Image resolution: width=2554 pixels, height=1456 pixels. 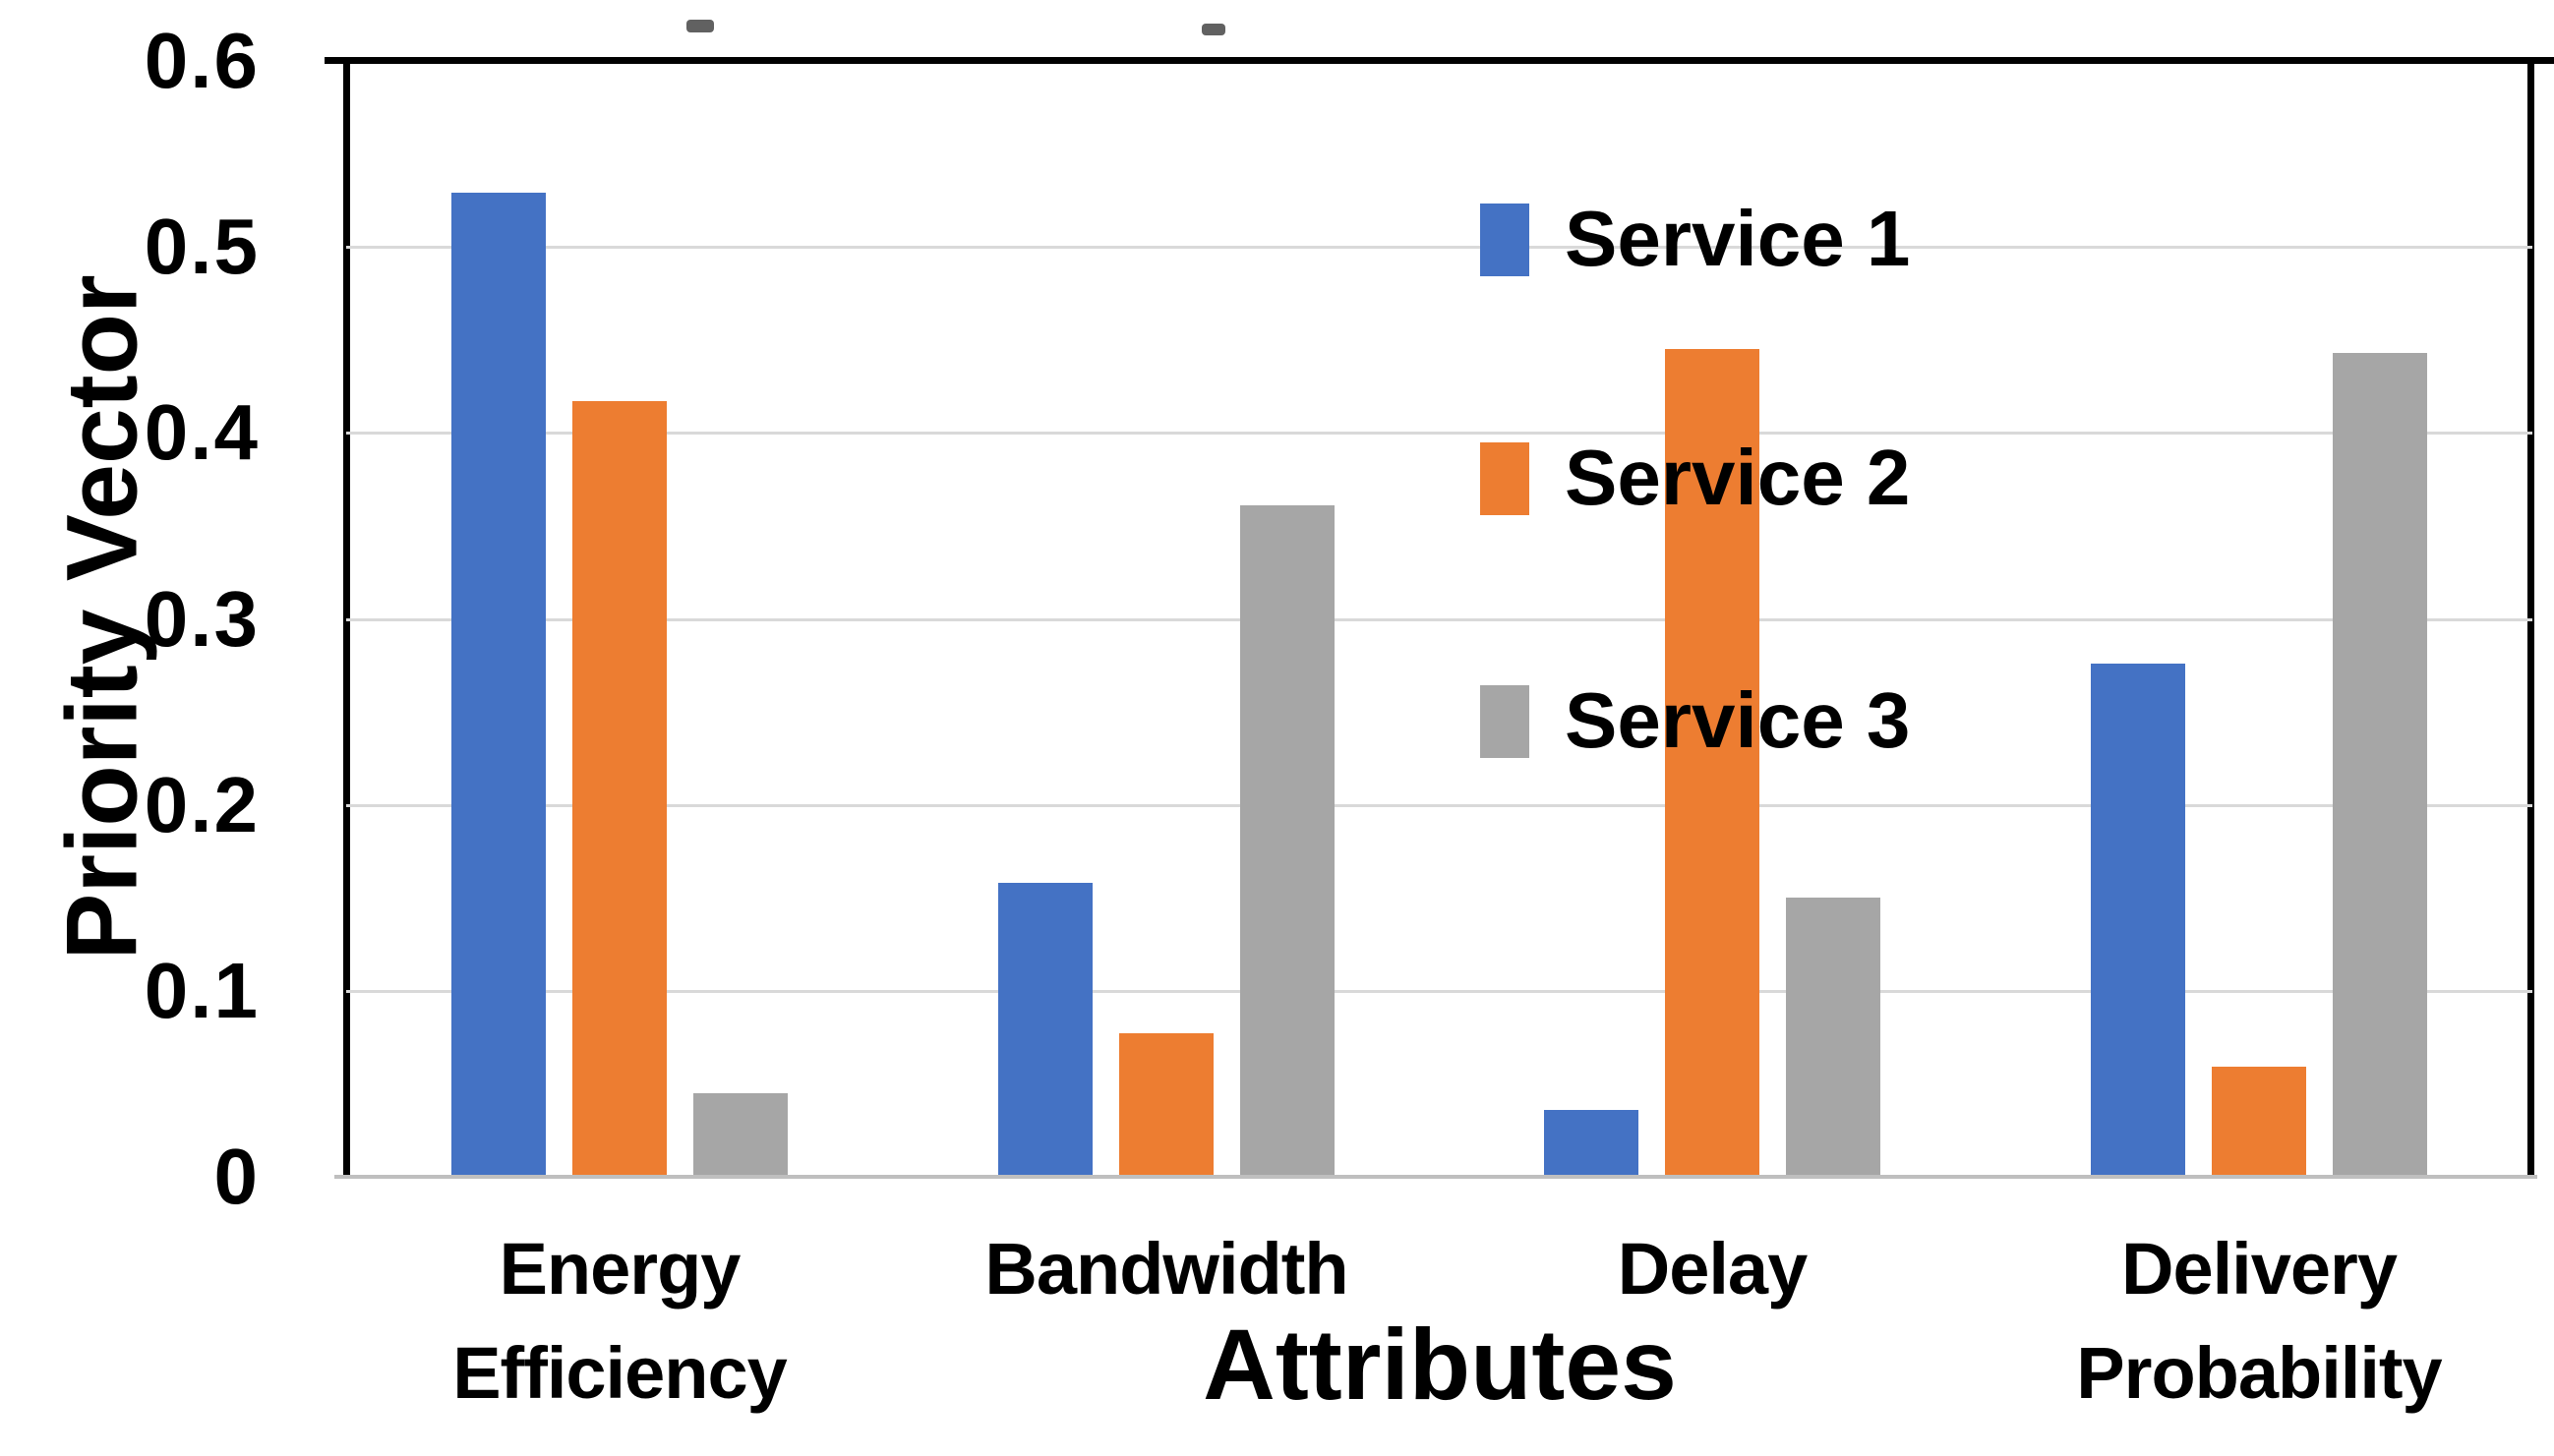 What do you see at coordinates (1045, 1030) in the screenshot?
I see `bar-service1-bandwidth` at bounding box center [1045, 1030].